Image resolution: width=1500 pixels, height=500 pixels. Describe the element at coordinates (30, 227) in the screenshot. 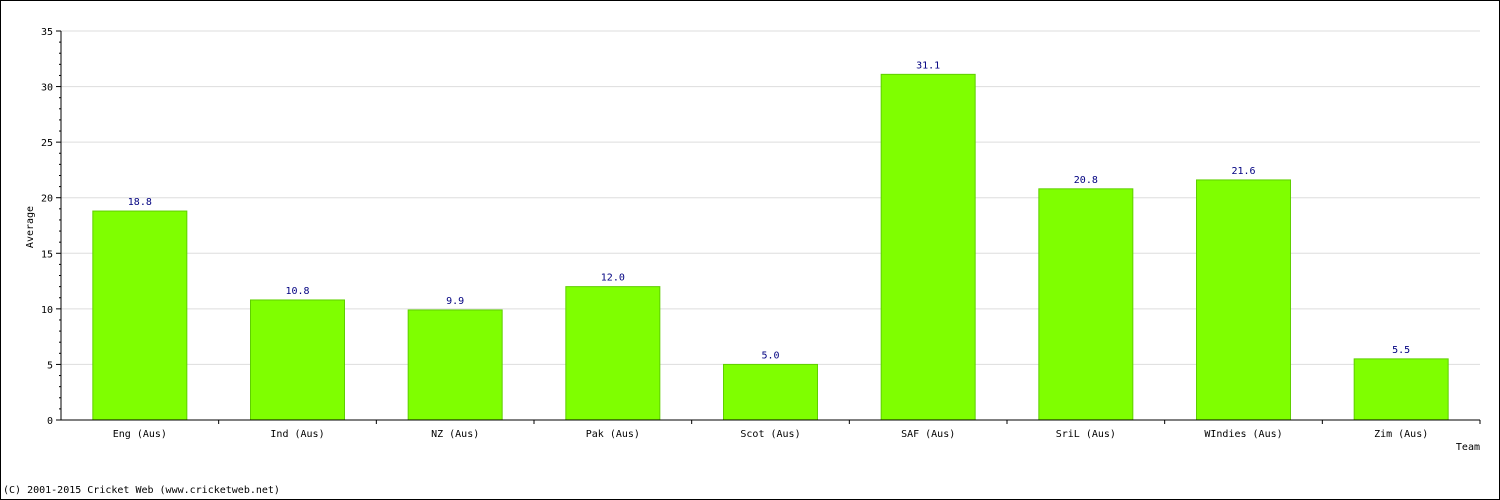

I see `y-axis-title: Average` at that location.